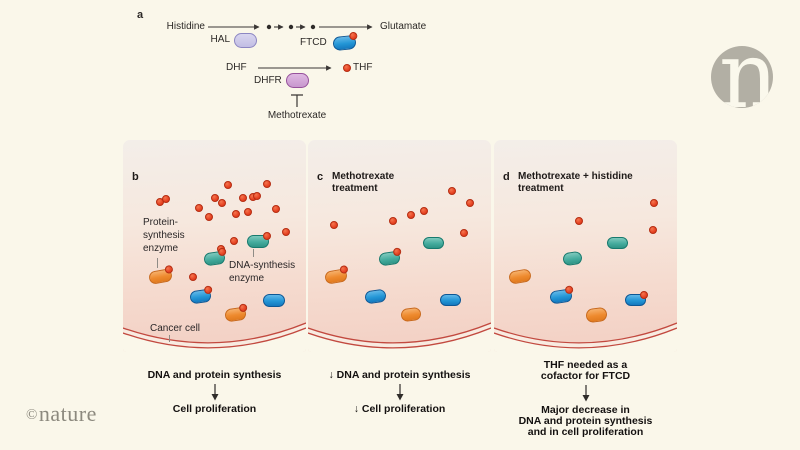 The width and height of the screenshot is (800, 450). I want to click on cancer-cell-panel-d: d Methotrexate + histidine treatment, so click(585, 246).